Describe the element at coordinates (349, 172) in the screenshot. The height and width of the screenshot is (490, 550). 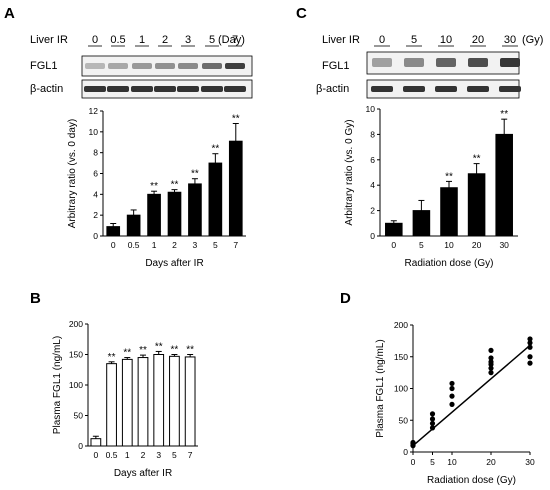
I see `chart-c-y-label: Arbitrary ratio (vs. 0 Gy)` at that location.